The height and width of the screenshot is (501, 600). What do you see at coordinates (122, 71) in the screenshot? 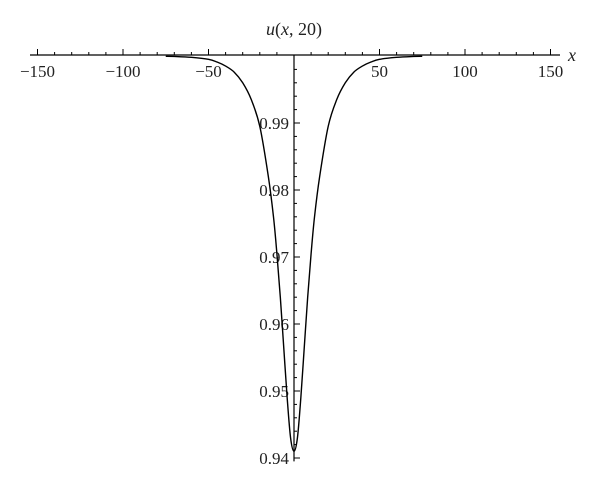
I see `x-tick-label: −100` at bounding box center [122, 71].